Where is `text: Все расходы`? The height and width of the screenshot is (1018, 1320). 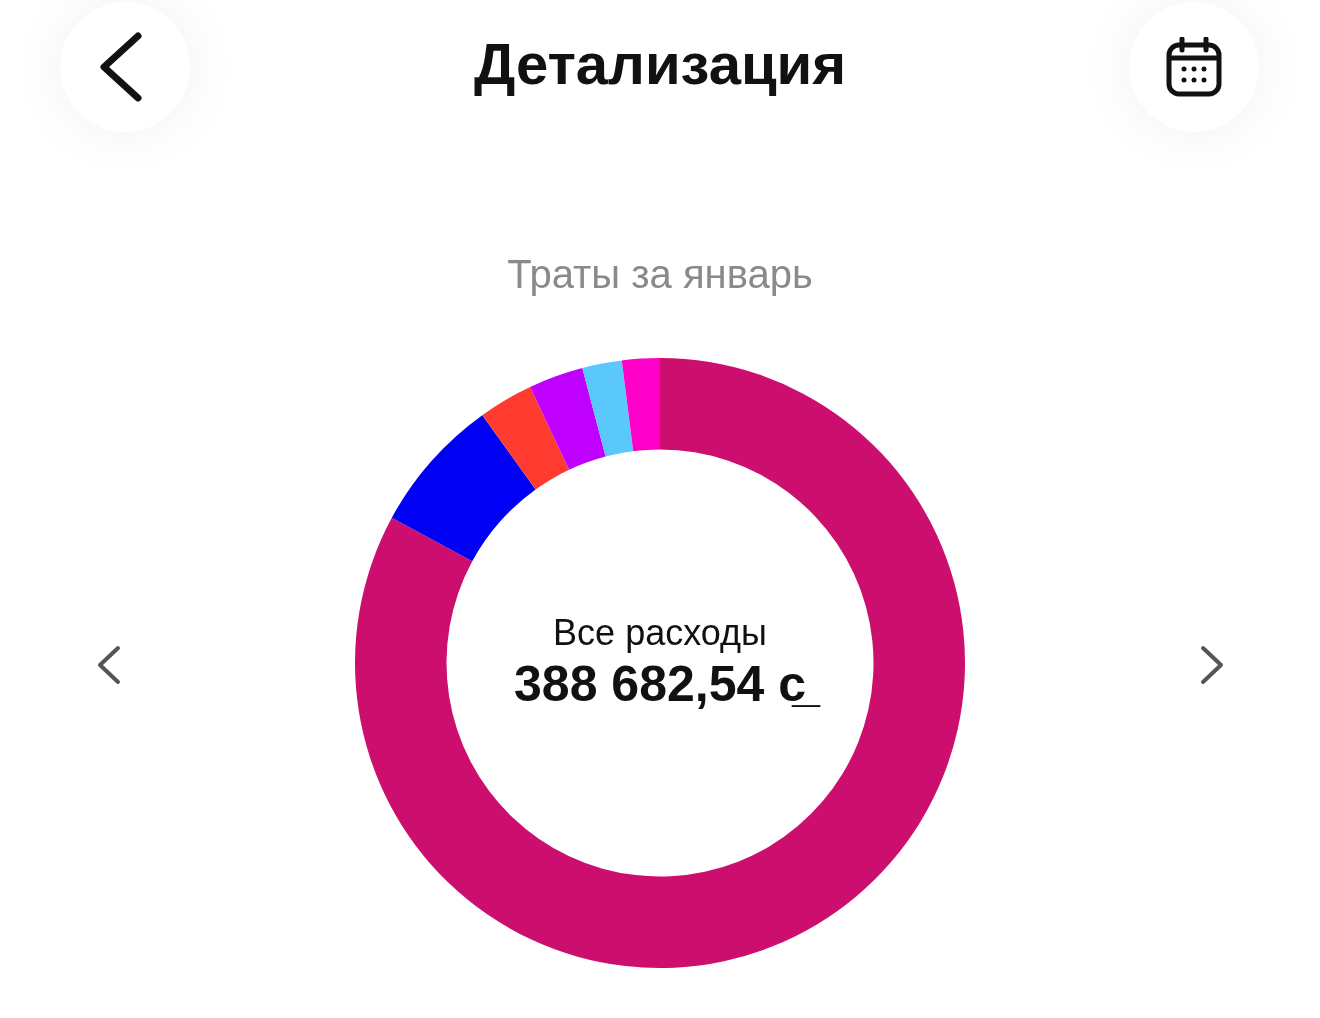
text: Все расходы is located at coordinates (660, 632).